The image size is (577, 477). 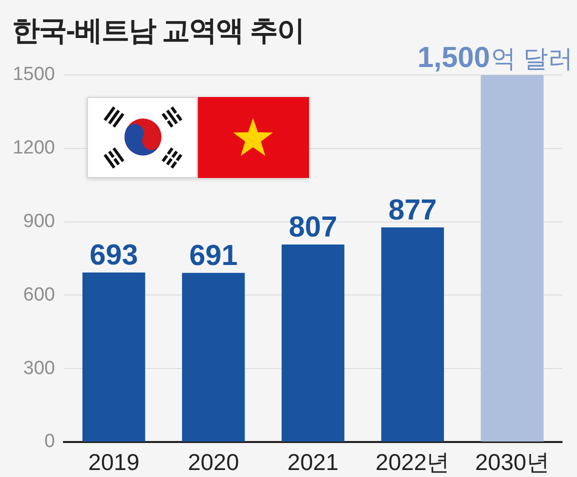 I want to click on y-tick-label: 1200, so click(x=33, y=148).